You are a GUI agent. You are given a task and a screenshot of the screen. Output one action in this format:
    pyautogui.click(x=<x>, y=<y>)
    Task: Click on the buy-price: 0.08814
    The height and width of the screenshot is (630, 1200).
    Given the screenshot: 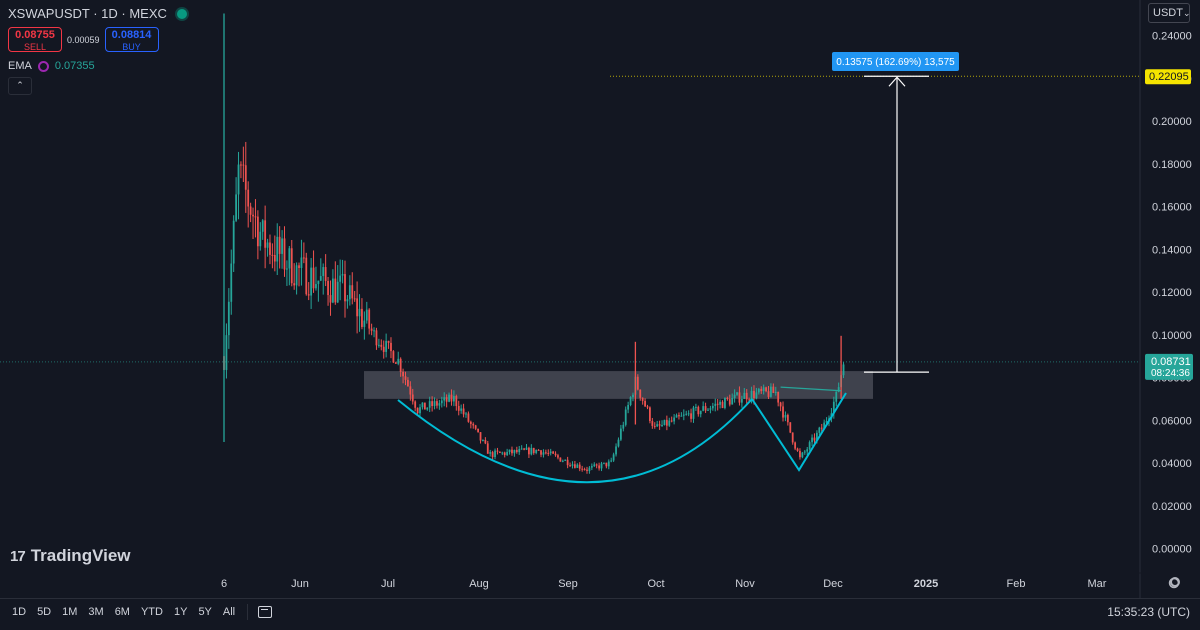 What is the action you would take?
    pyautogui.click(x=131, y=35)
    